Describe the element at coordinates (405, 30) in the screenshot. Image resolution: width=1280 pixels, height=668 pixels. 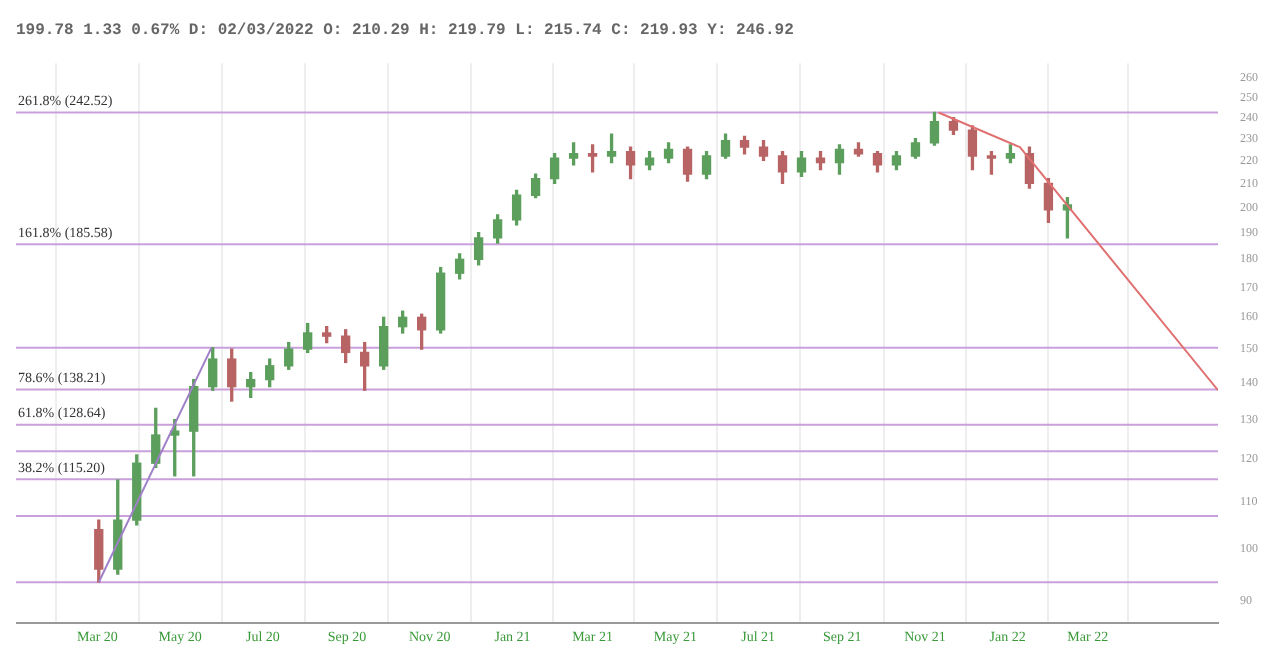
I see `chart-title: 199.78 1.33 0.67% D: 02/03/2022 O: 210.29 H: 219.79 L: 215.74 C: 219.93 Y: 246.92` at that location.